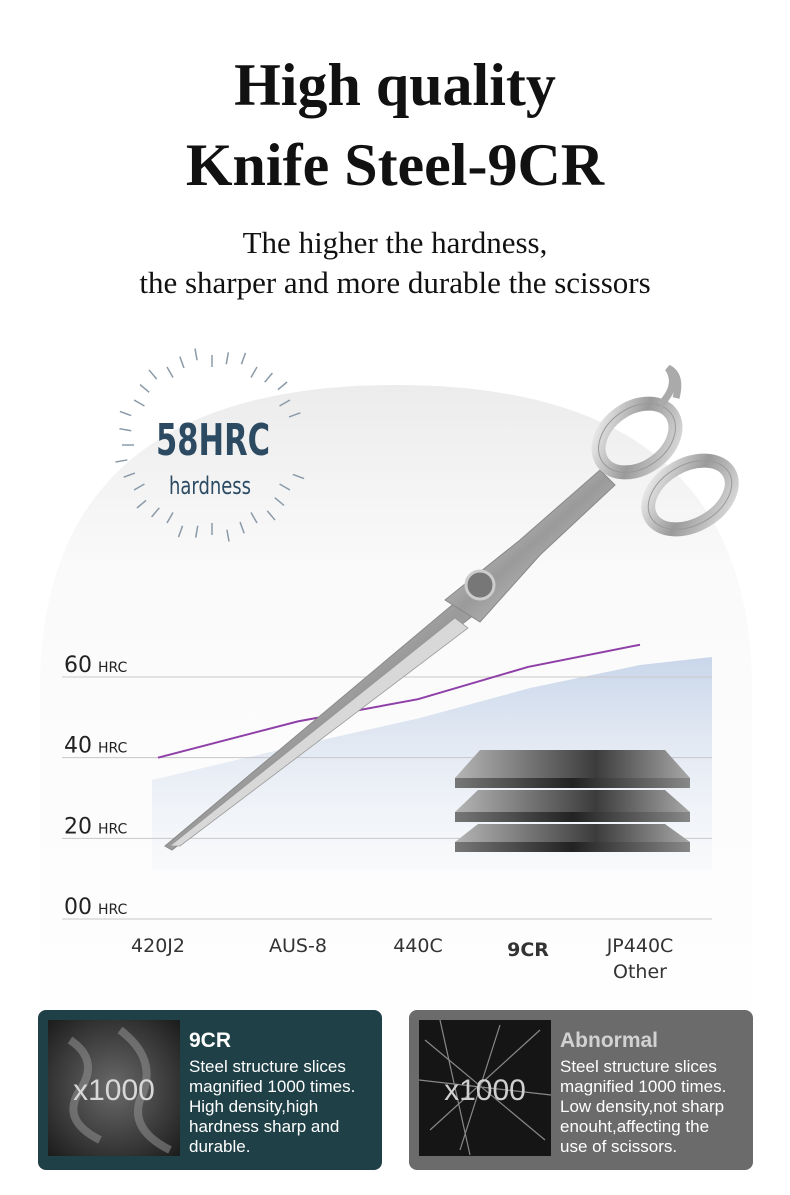 This screenshot has height=1195, width=790. Describe the element at coordinates (213, 440) in the screenshot. I see `badge-value: 58HRC` at that location.